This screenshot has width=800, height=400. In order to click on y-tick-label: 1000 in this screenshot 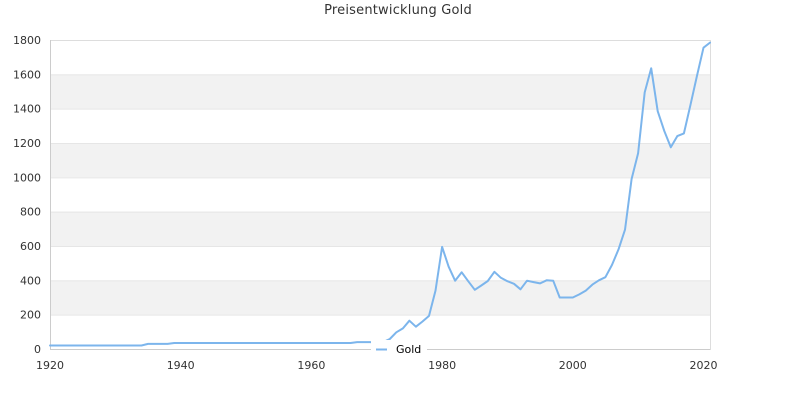, I will do `click(27, 177)`.